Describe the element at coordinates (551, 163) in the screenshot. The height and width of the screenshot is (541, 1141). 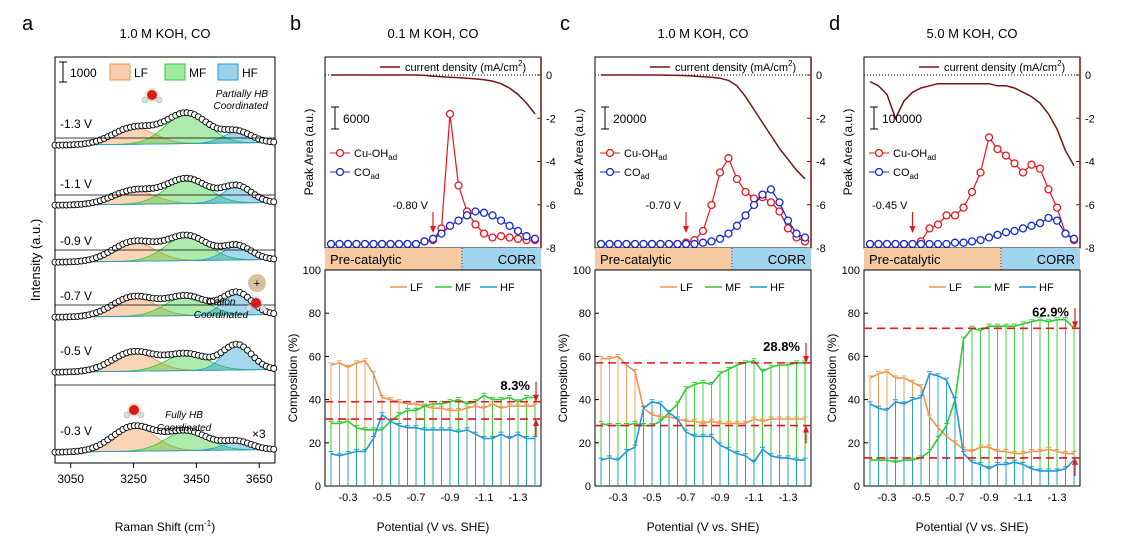
I see `right-tick-label-b: -4` at that location.